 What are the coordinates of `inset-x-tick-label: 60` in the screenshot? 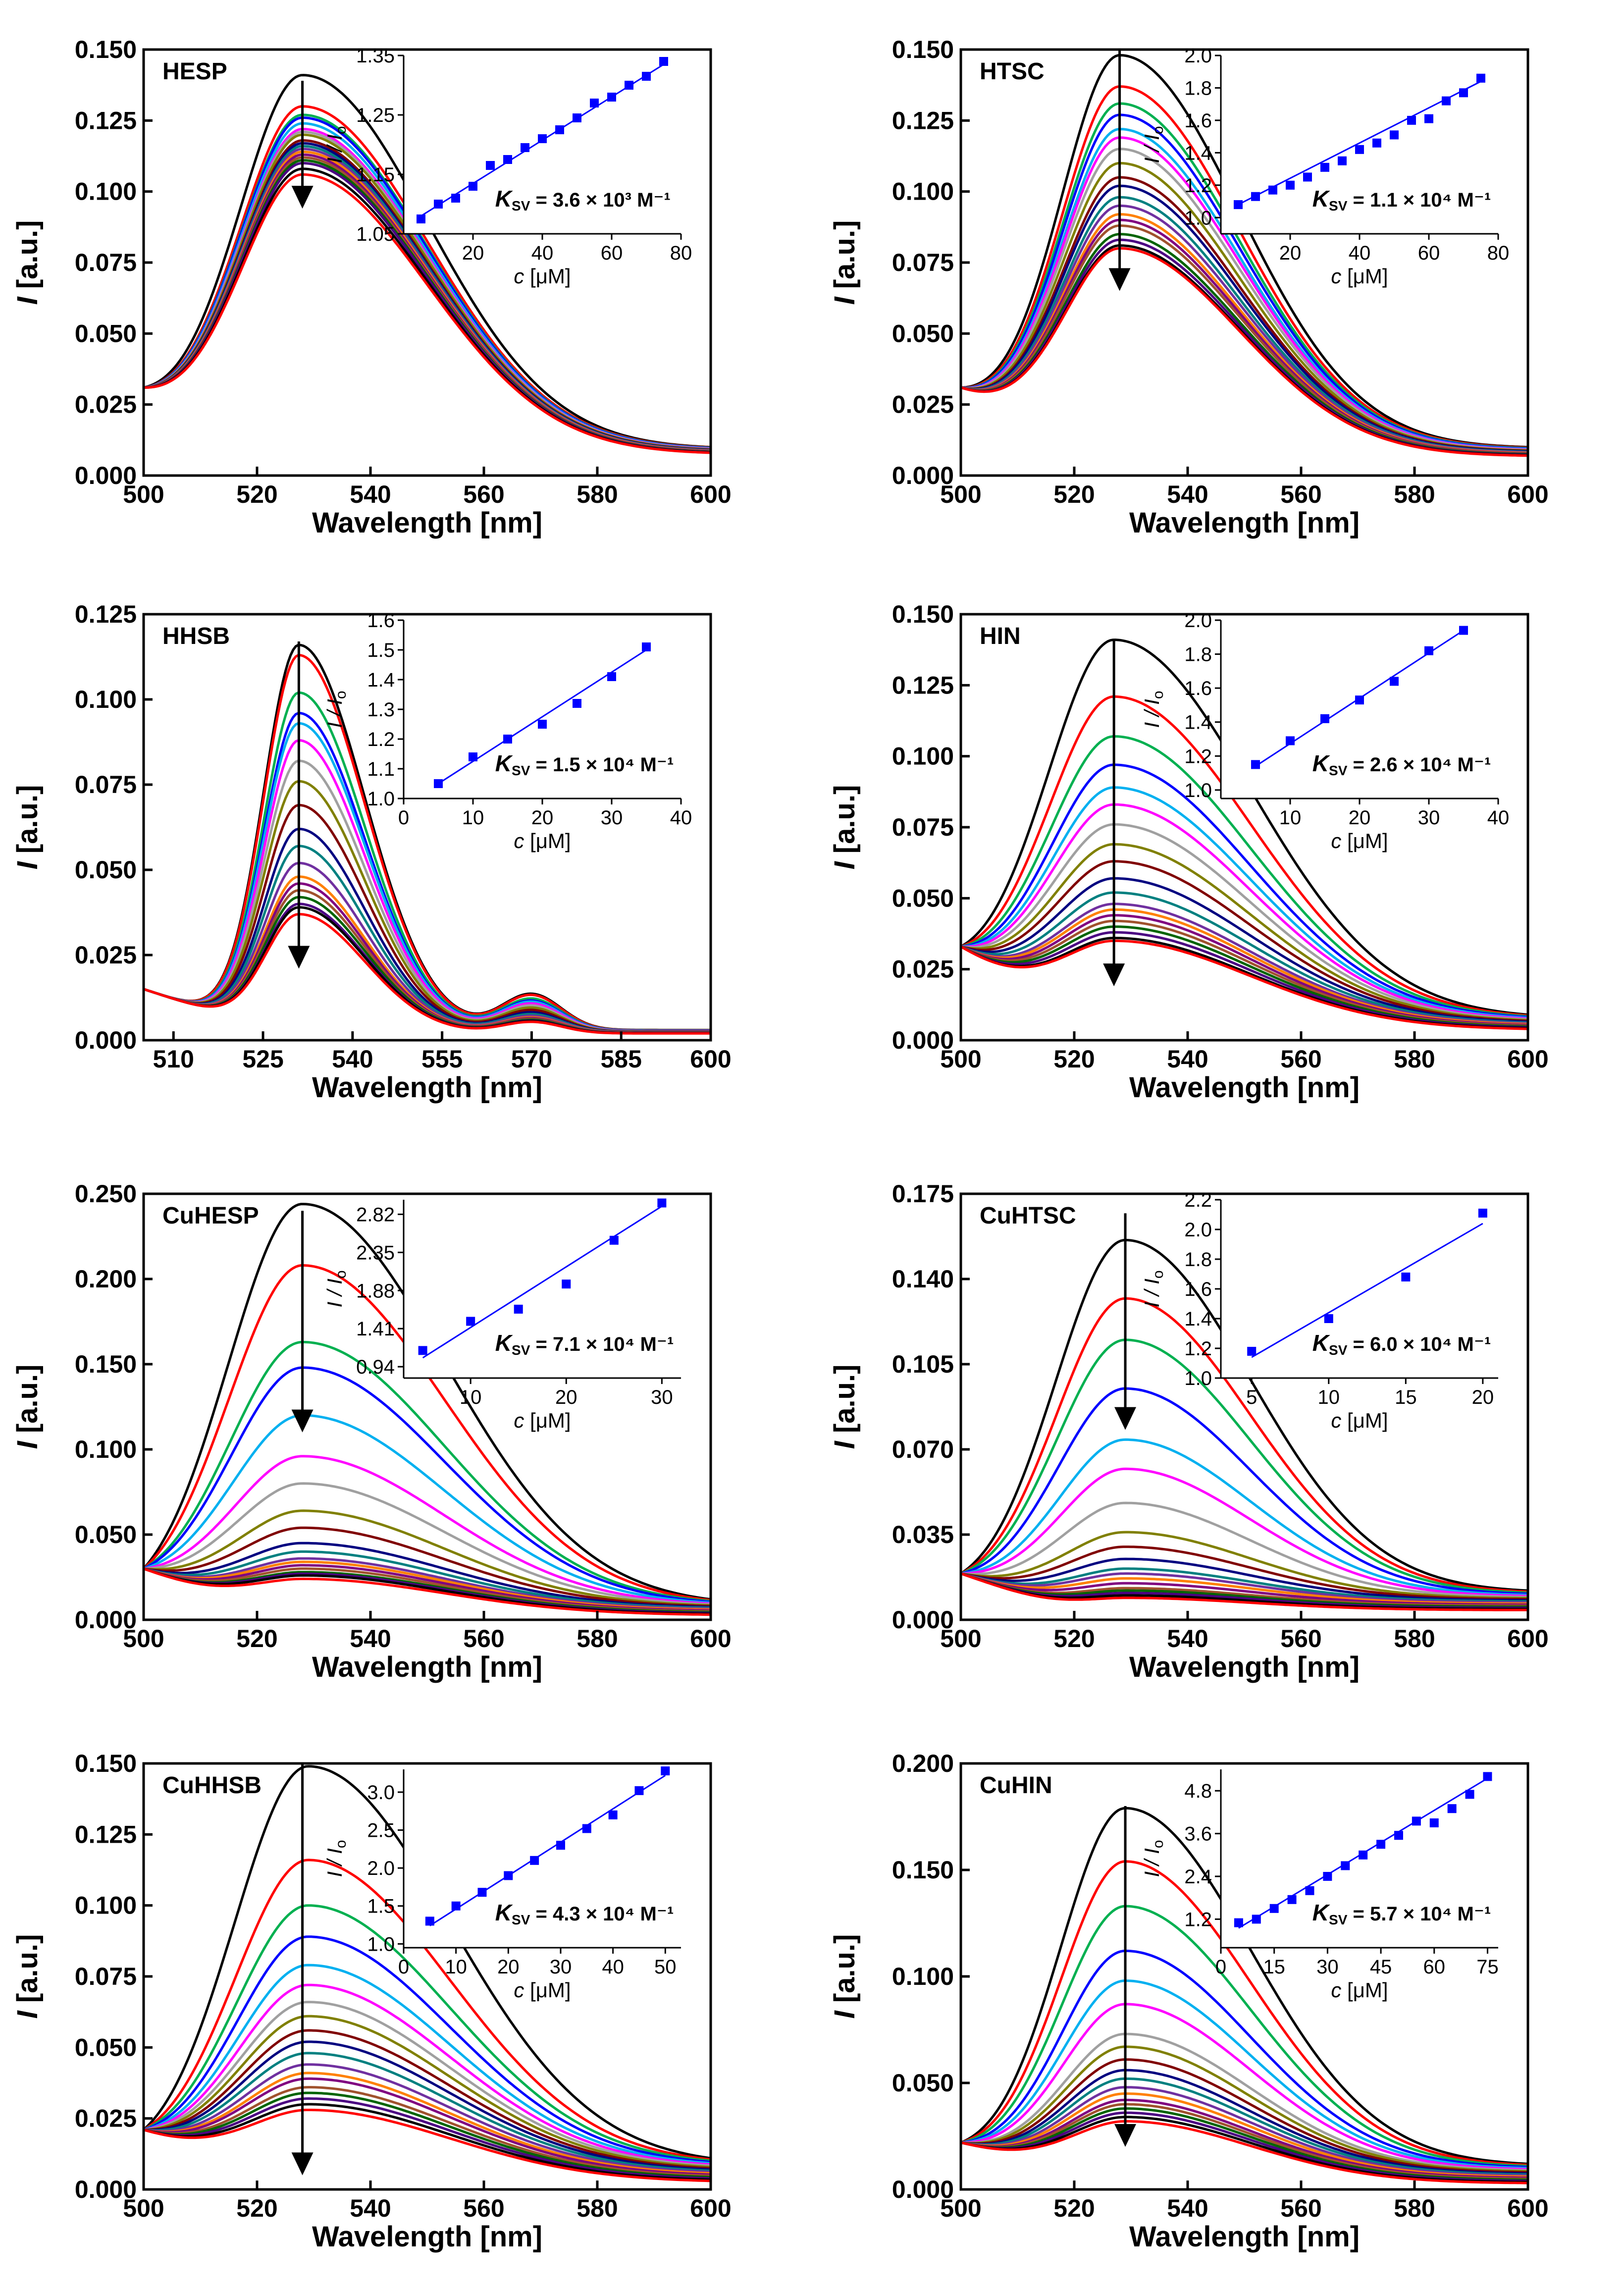 It's located at (1434, 1967).